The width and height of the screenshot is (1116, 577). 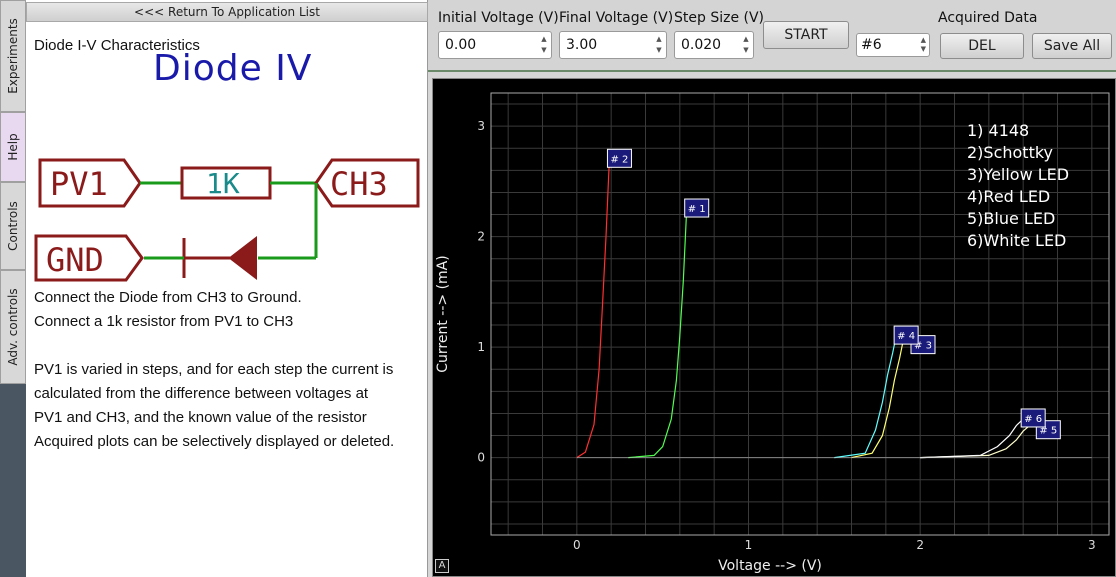 I want to click on schematic-title: Diode IV, so click(x=233, y=68).